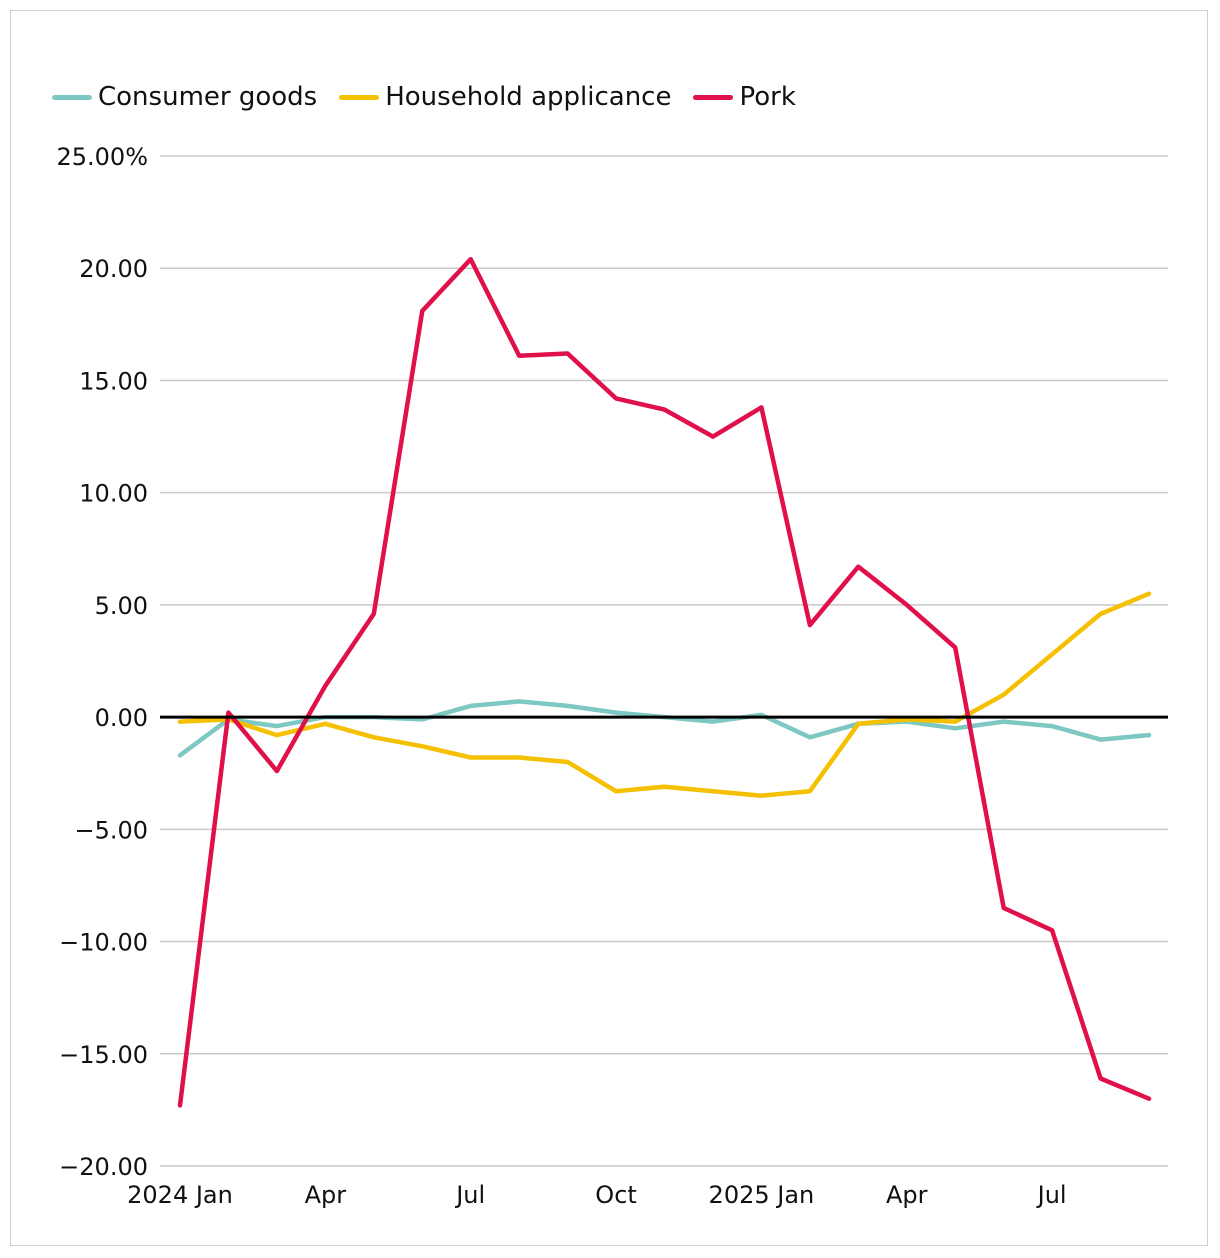 Image resolution: width=1220 pixels, height=1258 pixels. I want to click on legend-label-consumer-goods: Consumer goods, so click(208, 97).